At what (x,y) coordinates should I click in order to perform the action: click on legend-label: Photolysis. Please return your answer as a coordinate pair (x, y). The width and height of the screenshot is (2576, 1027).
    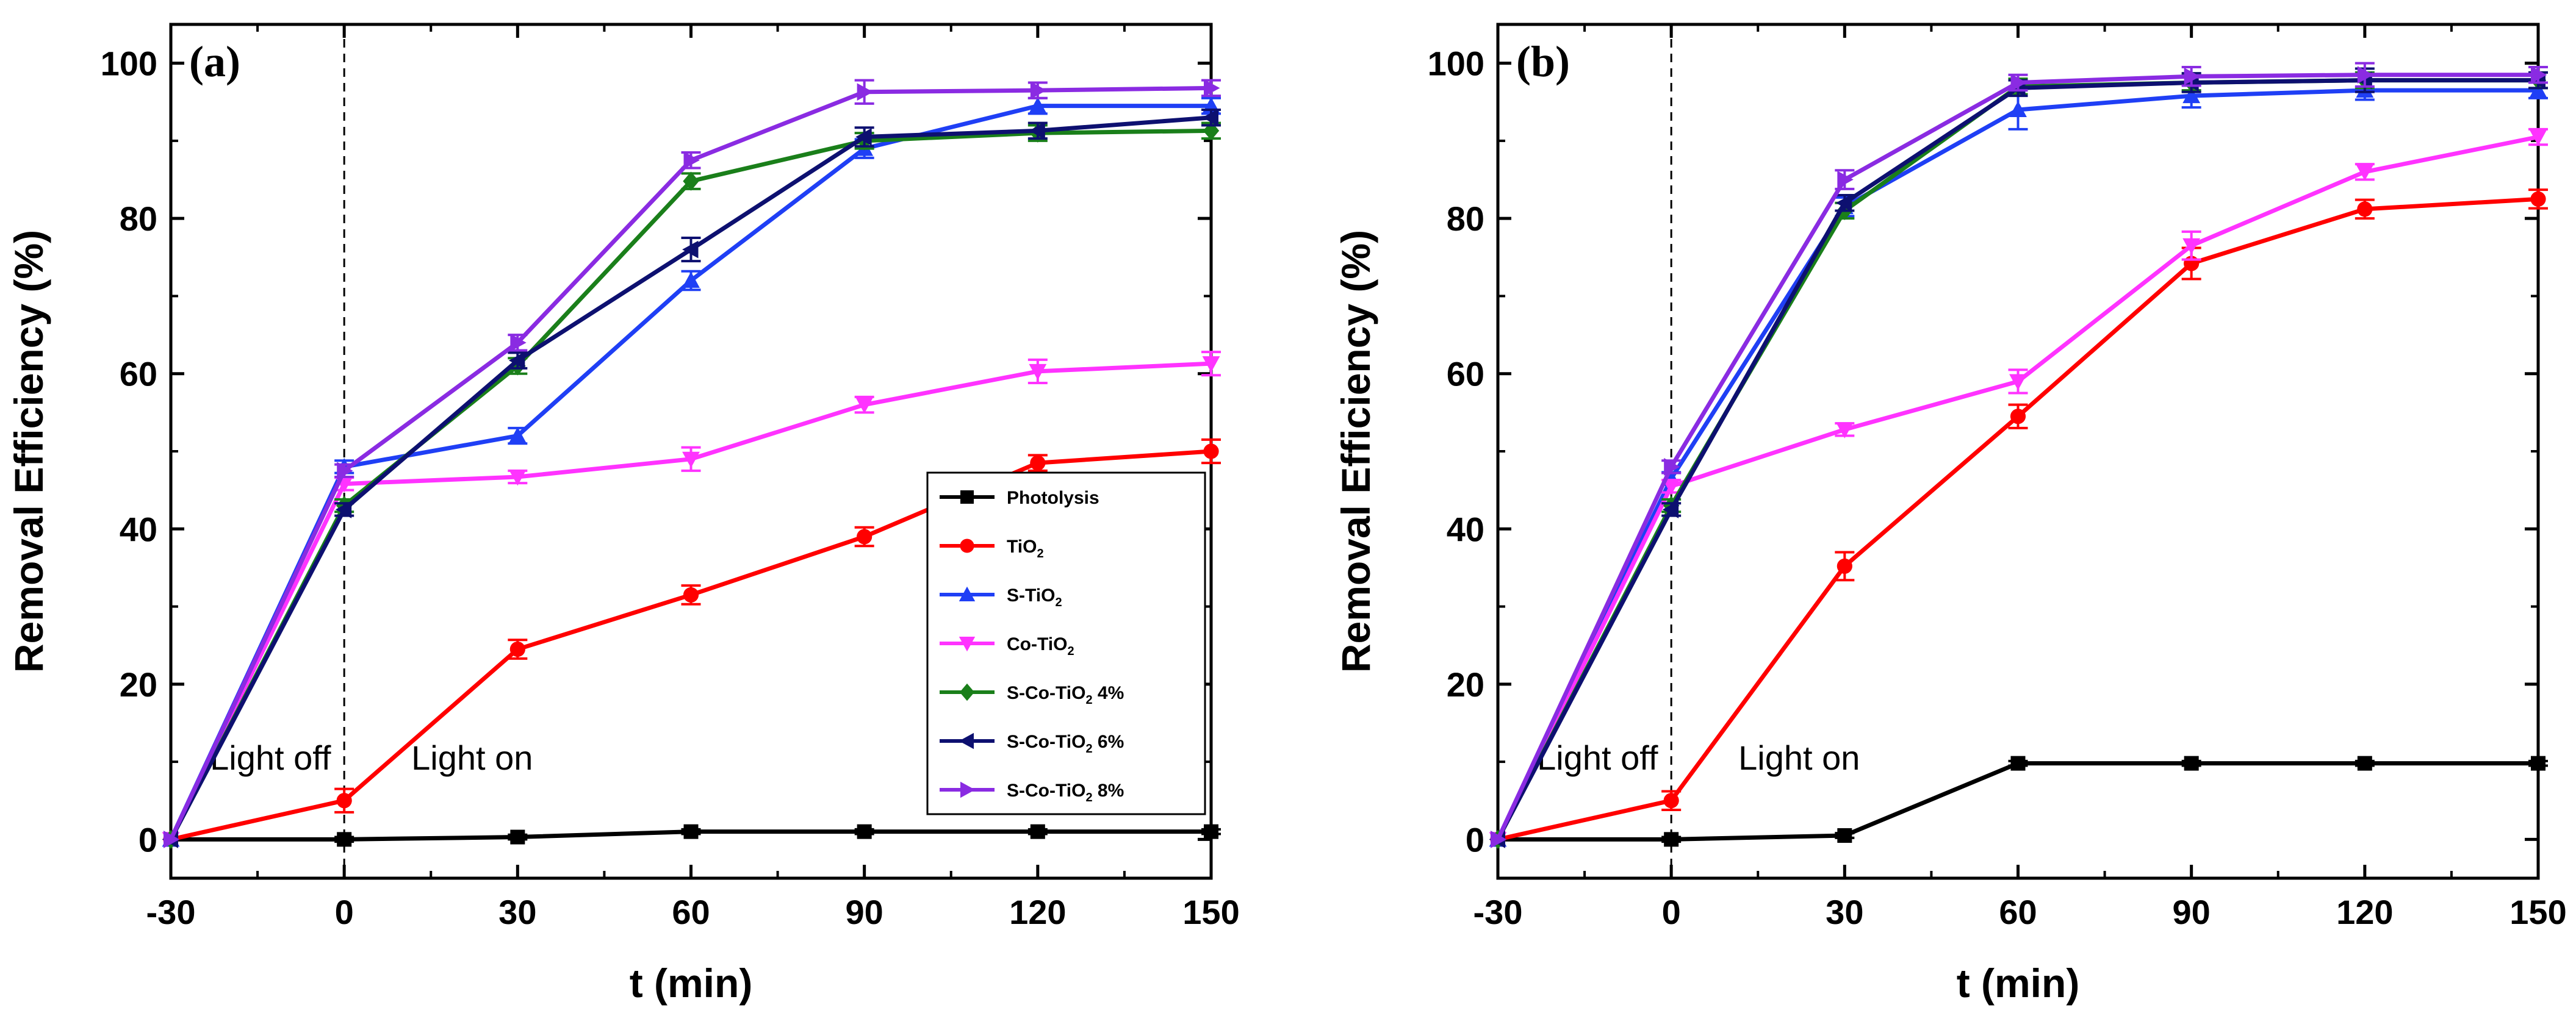
    Looking at the image, I should click on (1053, 498).